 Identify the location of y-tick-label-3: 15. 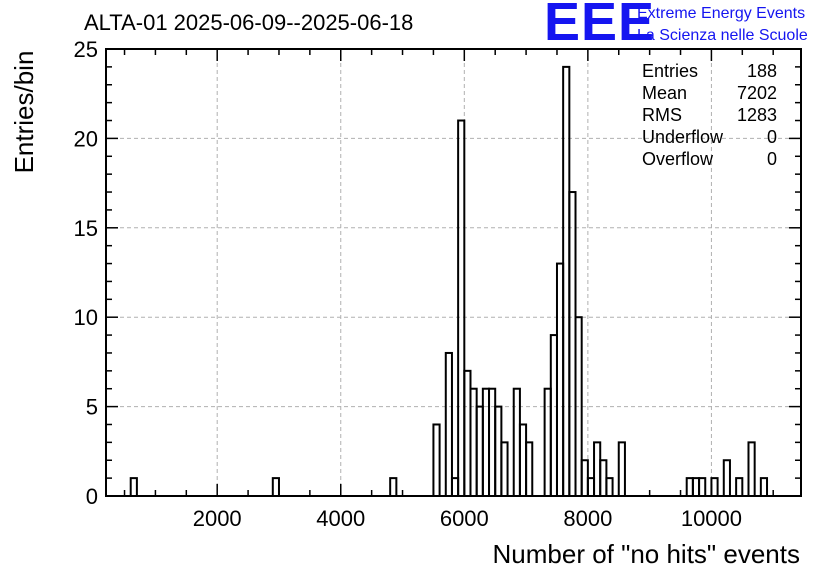
(86, 228).